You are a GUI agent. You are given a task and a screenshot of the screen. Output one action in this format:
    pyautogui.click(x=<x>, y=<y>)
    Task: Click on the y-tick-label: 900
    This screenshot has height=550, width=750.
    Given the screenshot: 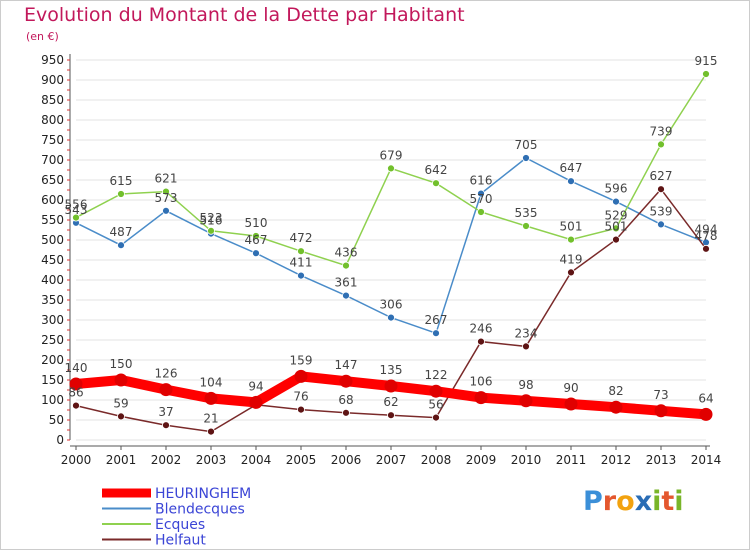 What is the action you would take?
    pyautogui.click(x=52, y=80)
    